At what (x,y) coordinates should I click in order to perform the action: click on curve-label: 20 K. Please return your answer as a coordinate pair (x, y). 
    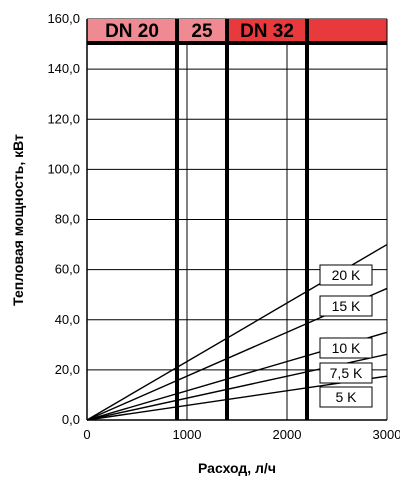
    Looking at the image, I should click on (346, 275).